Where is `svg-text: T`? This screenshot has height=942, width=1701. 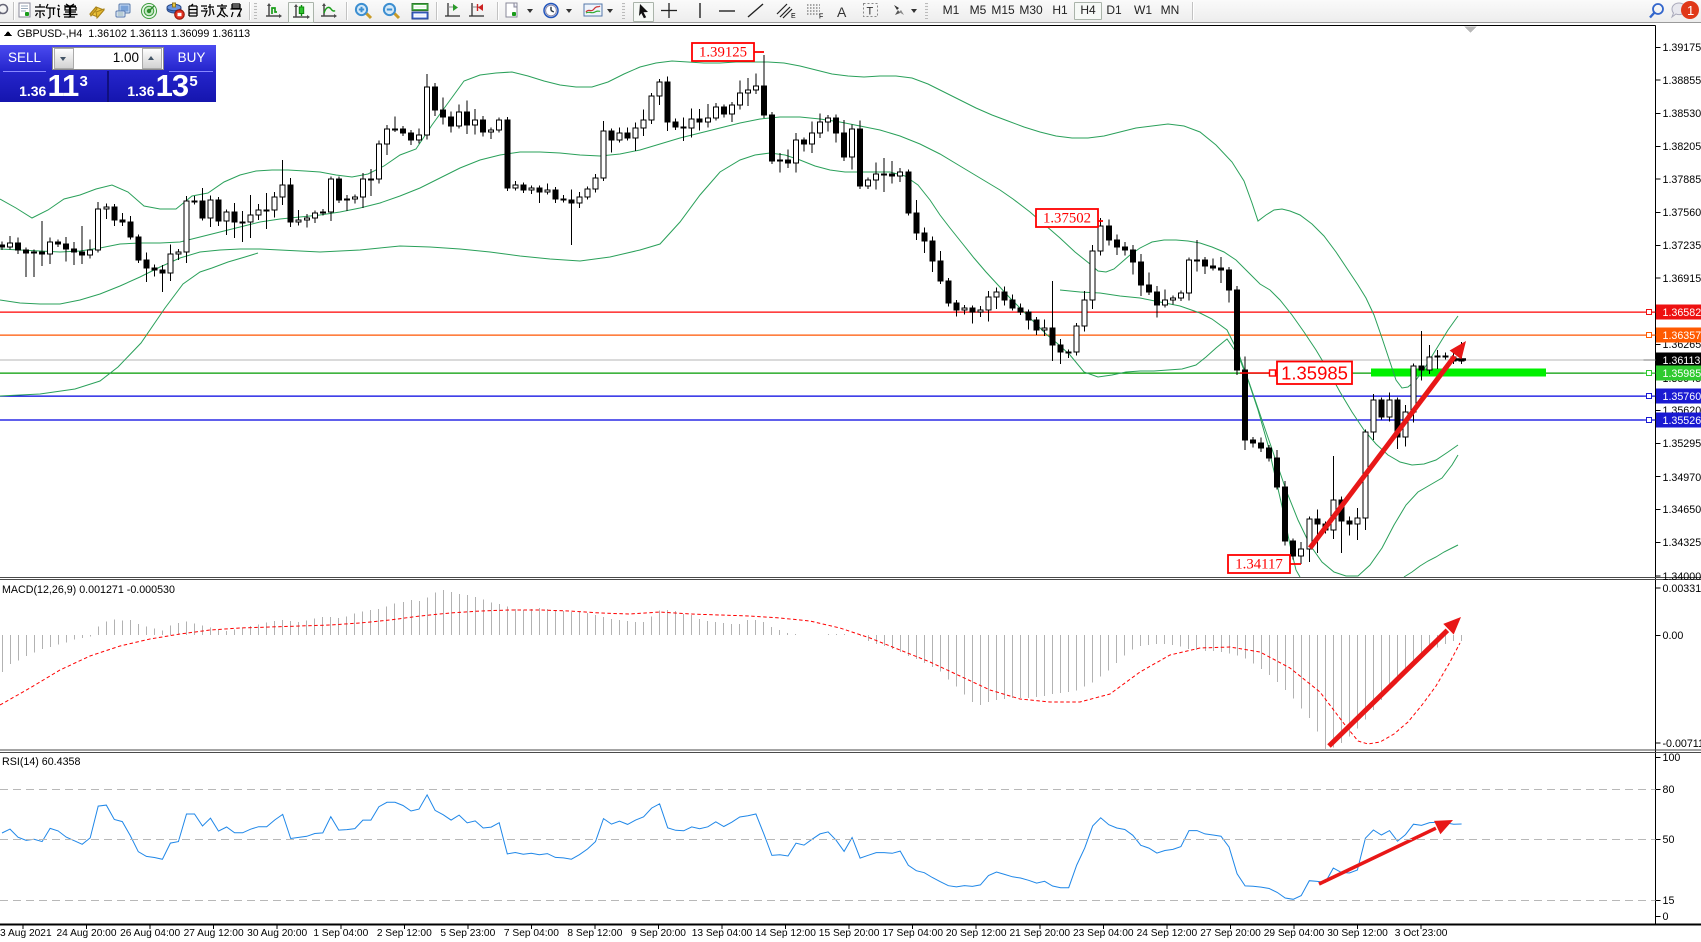 svg-text: T is located at coordinates (870, 12).